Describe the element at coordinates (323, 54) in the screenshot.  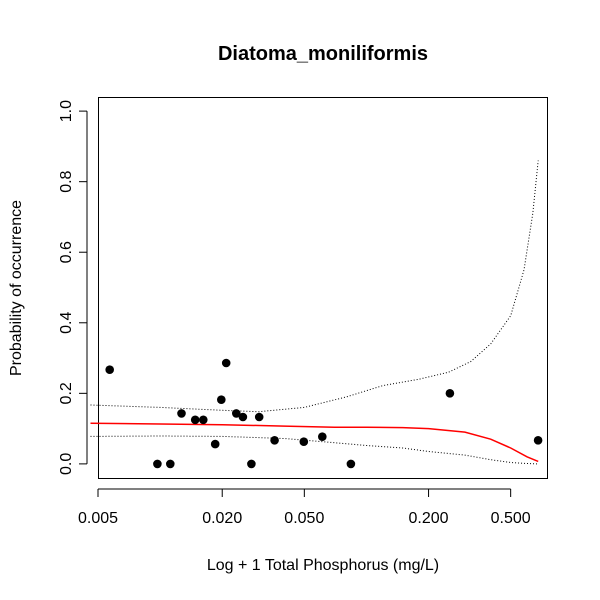
I see `chart-title: Diatoma_moniliformis` at that location.